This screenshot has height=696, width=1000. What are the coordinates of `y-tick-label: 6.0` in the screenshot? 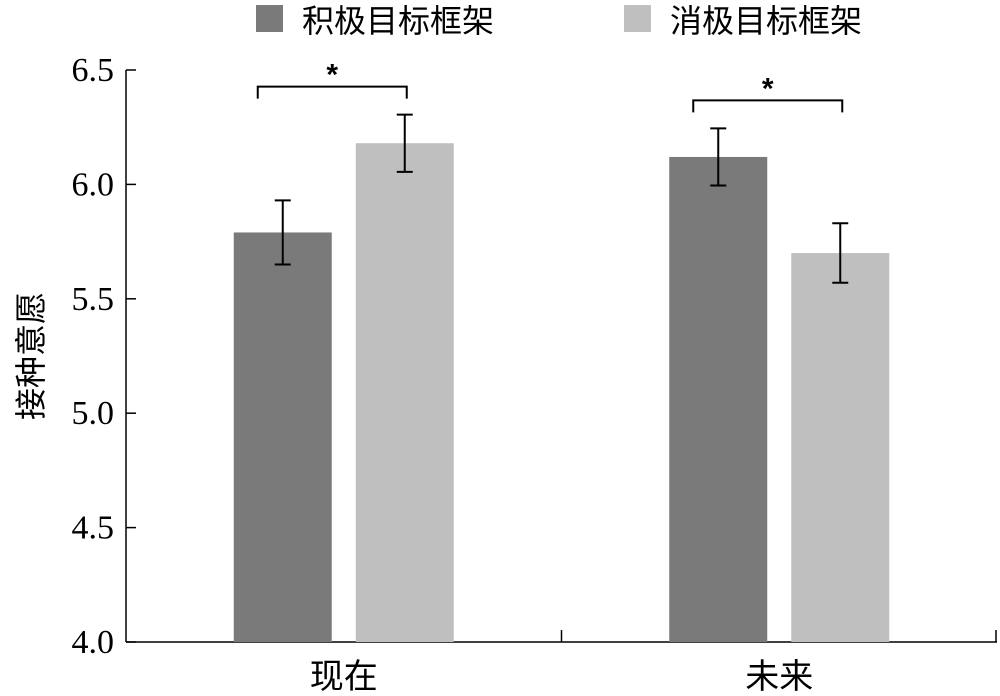 It's located at (93, 184).